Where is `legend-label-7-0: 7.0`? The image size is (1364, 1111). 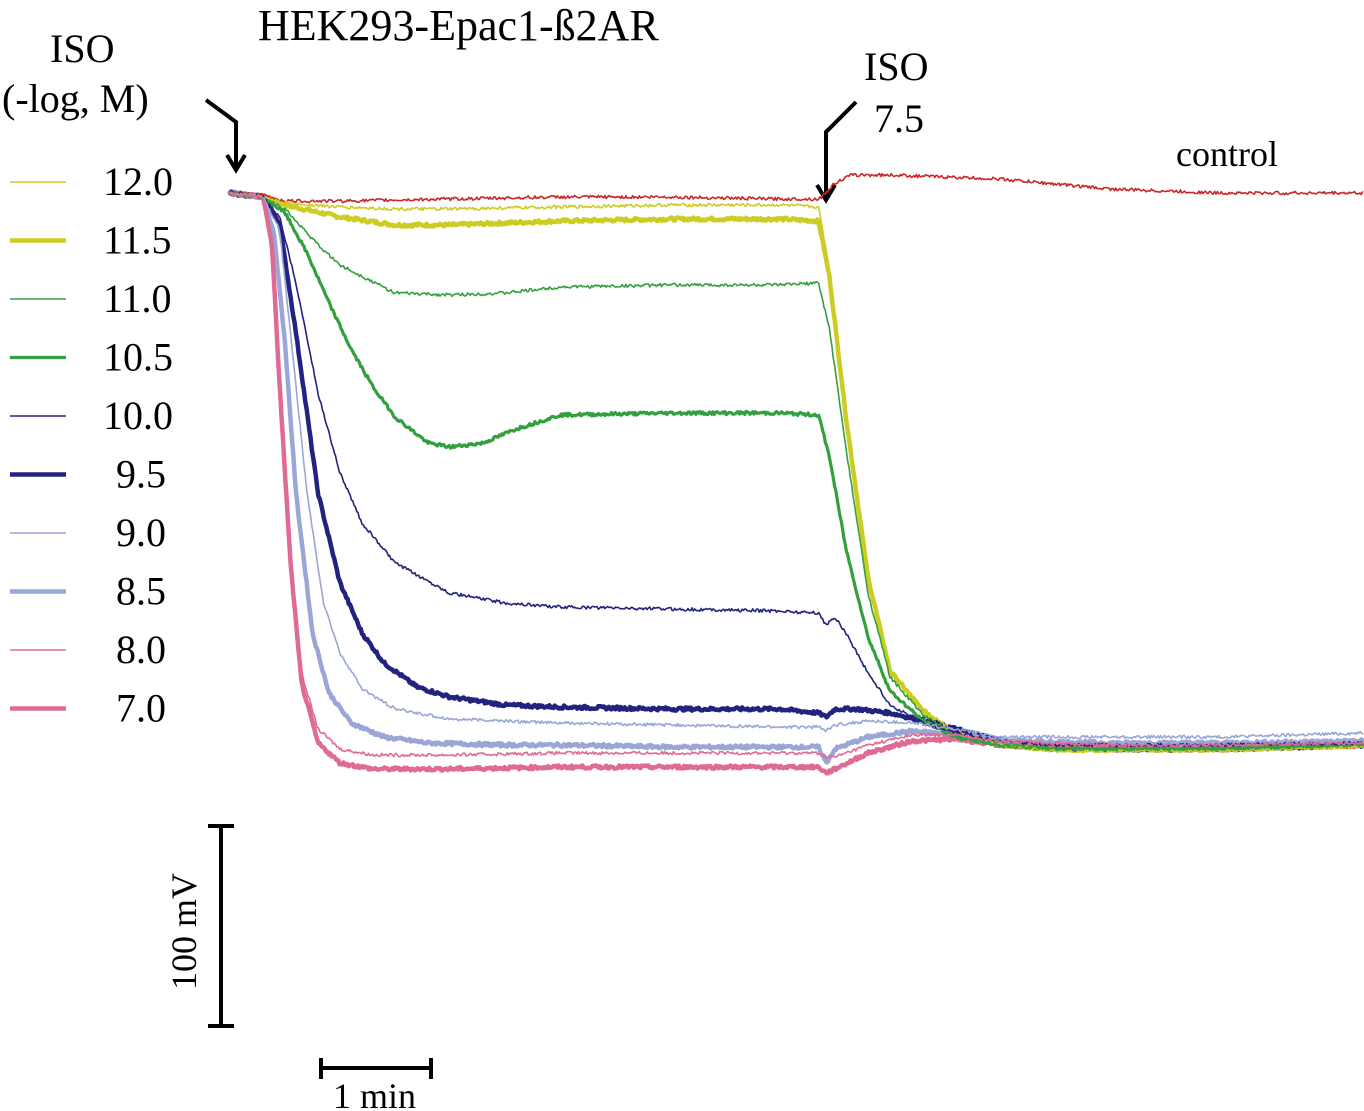 legend-label-7-0: 7.0 is located at coordinates (141, 708).